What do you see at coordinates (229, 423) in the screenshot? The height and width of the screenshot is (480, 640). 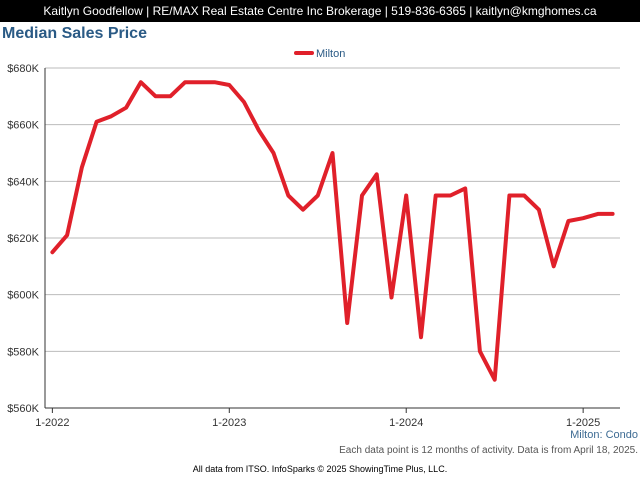 I see `x-tick-label: 1-2023` at bounding box center [229, 423].